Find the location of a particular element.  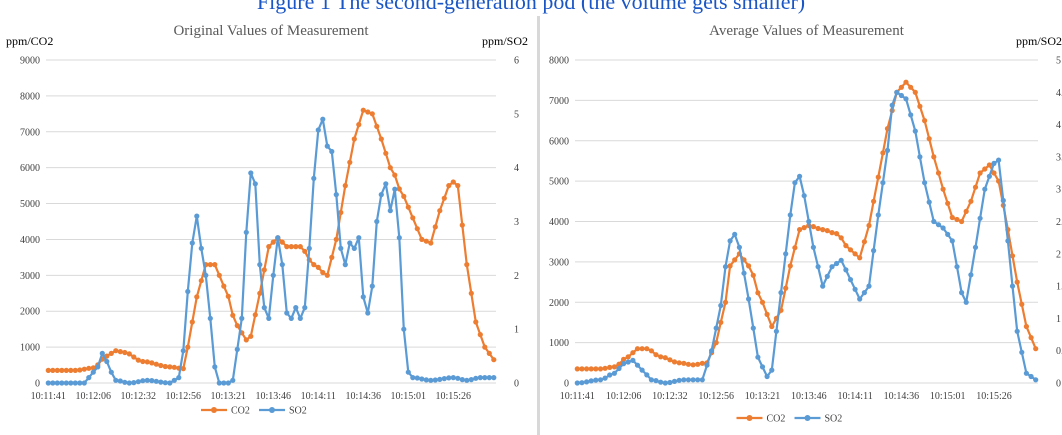

y2-tick-label: 1.5 is located at coordinates (1059, 287).